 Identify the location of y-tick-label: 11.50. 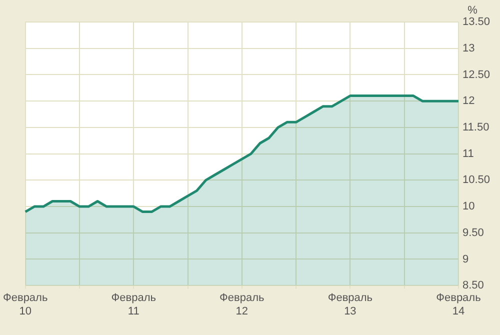
(476, 127).